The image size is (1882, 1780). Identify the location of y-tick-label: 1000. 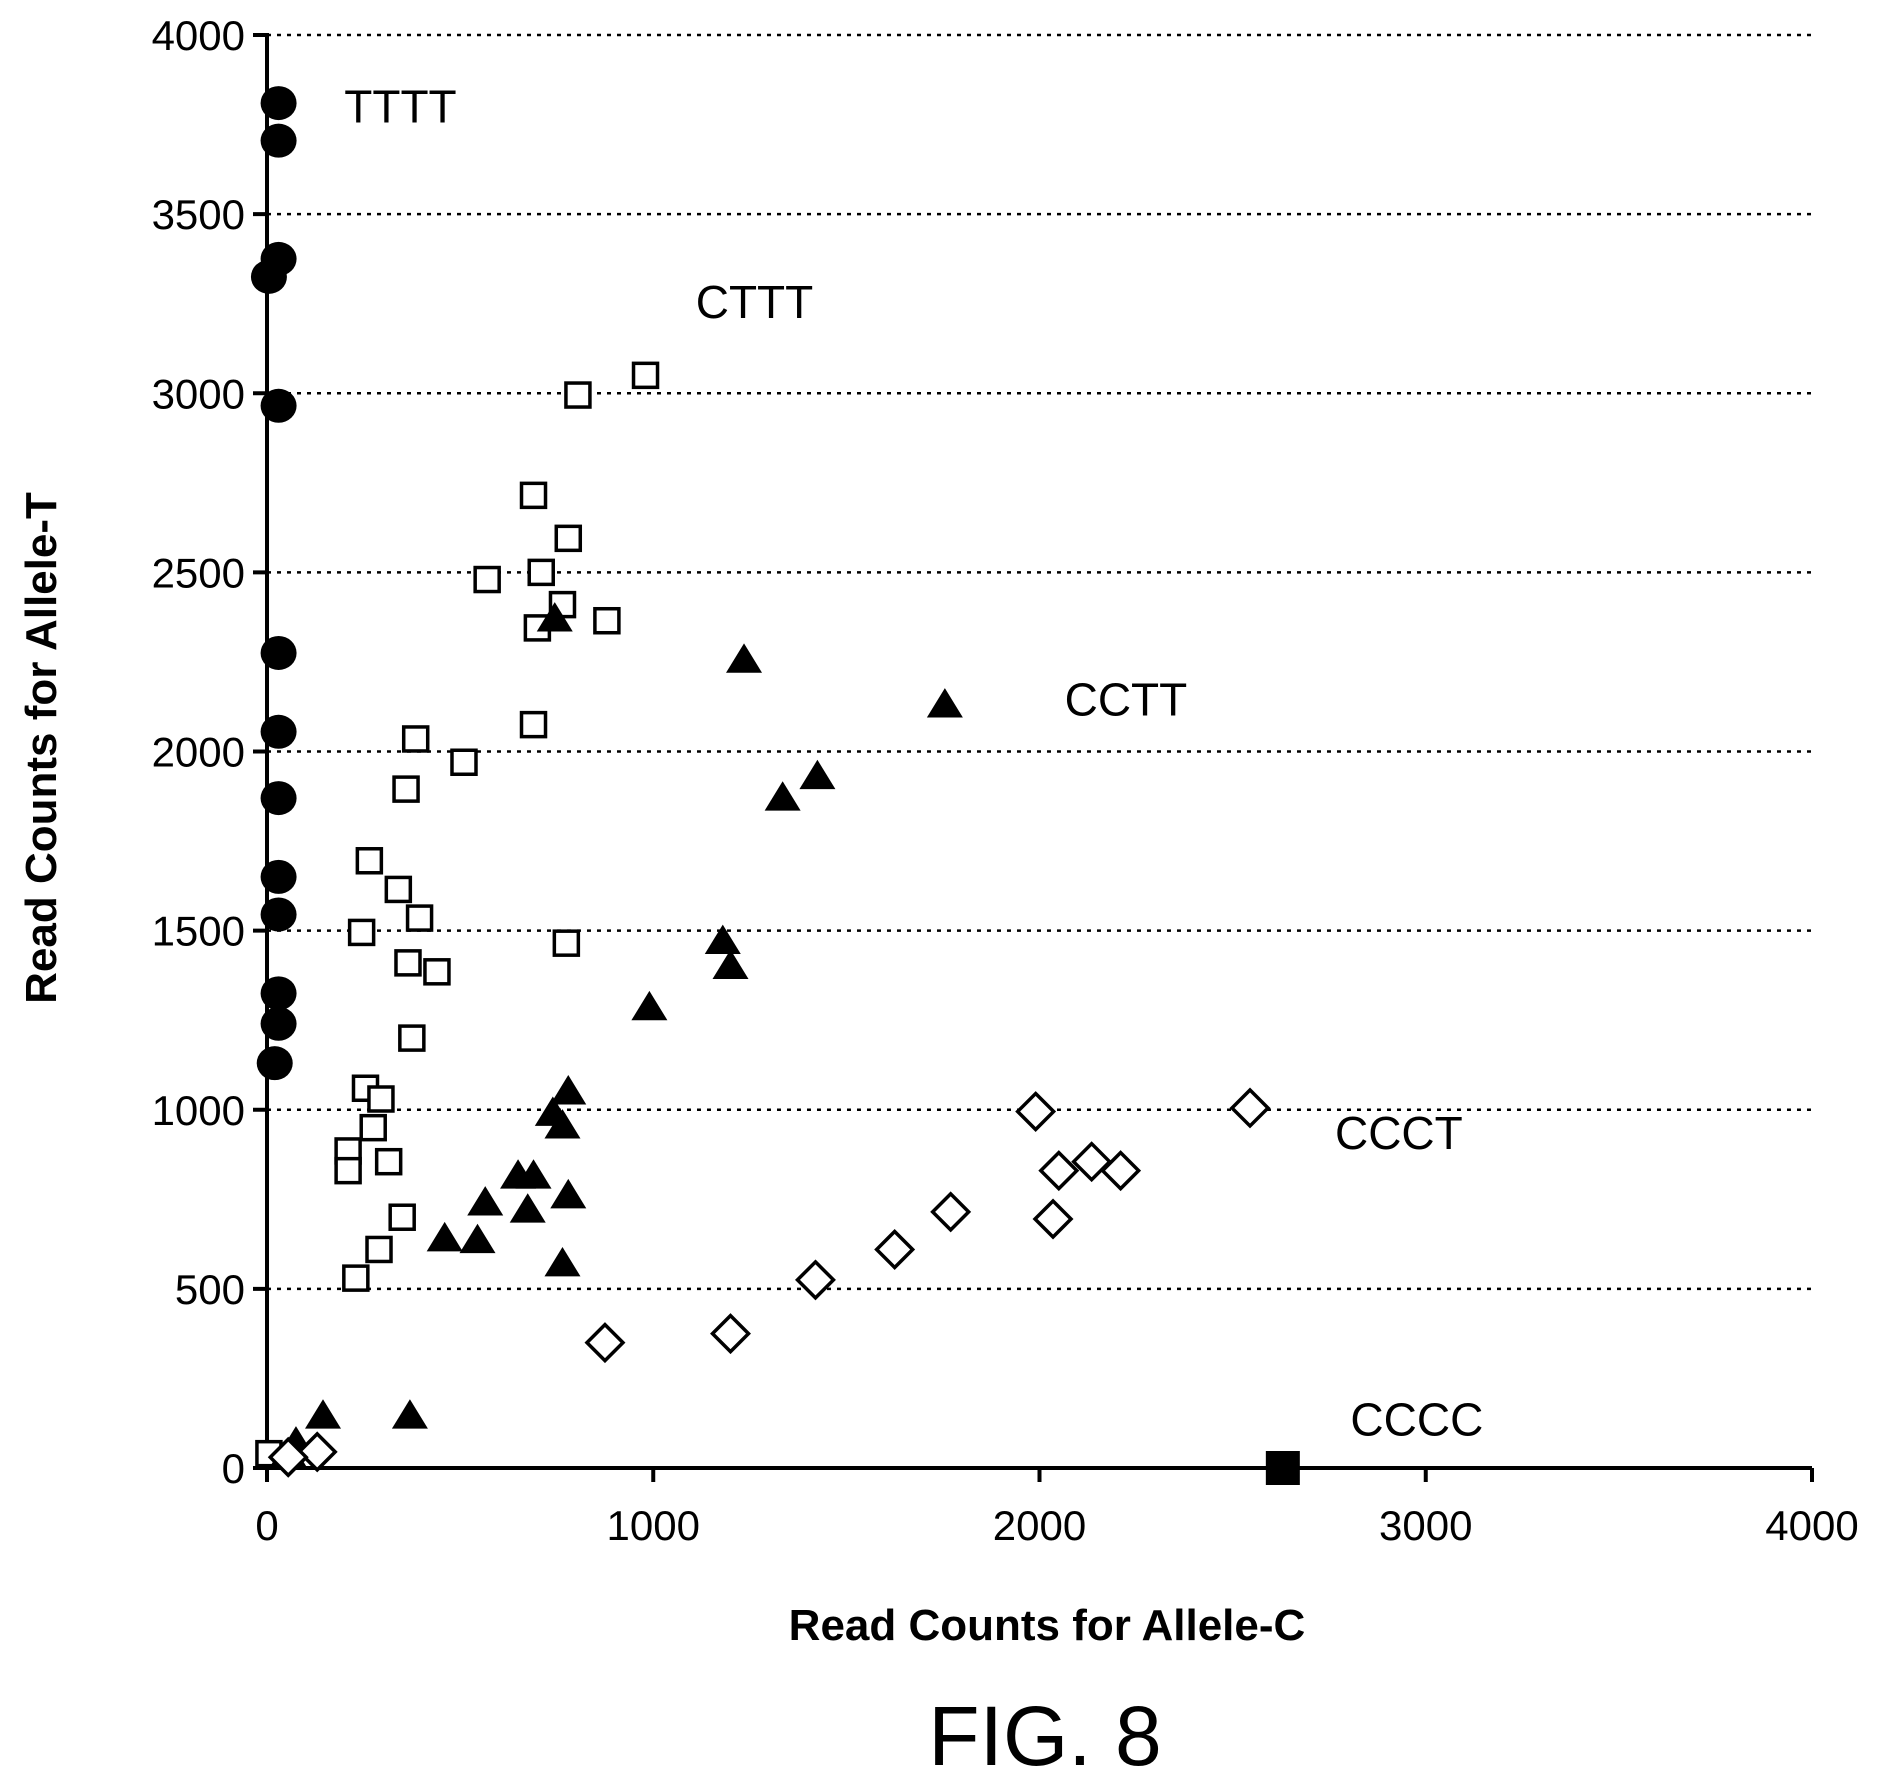
(198, 1110).